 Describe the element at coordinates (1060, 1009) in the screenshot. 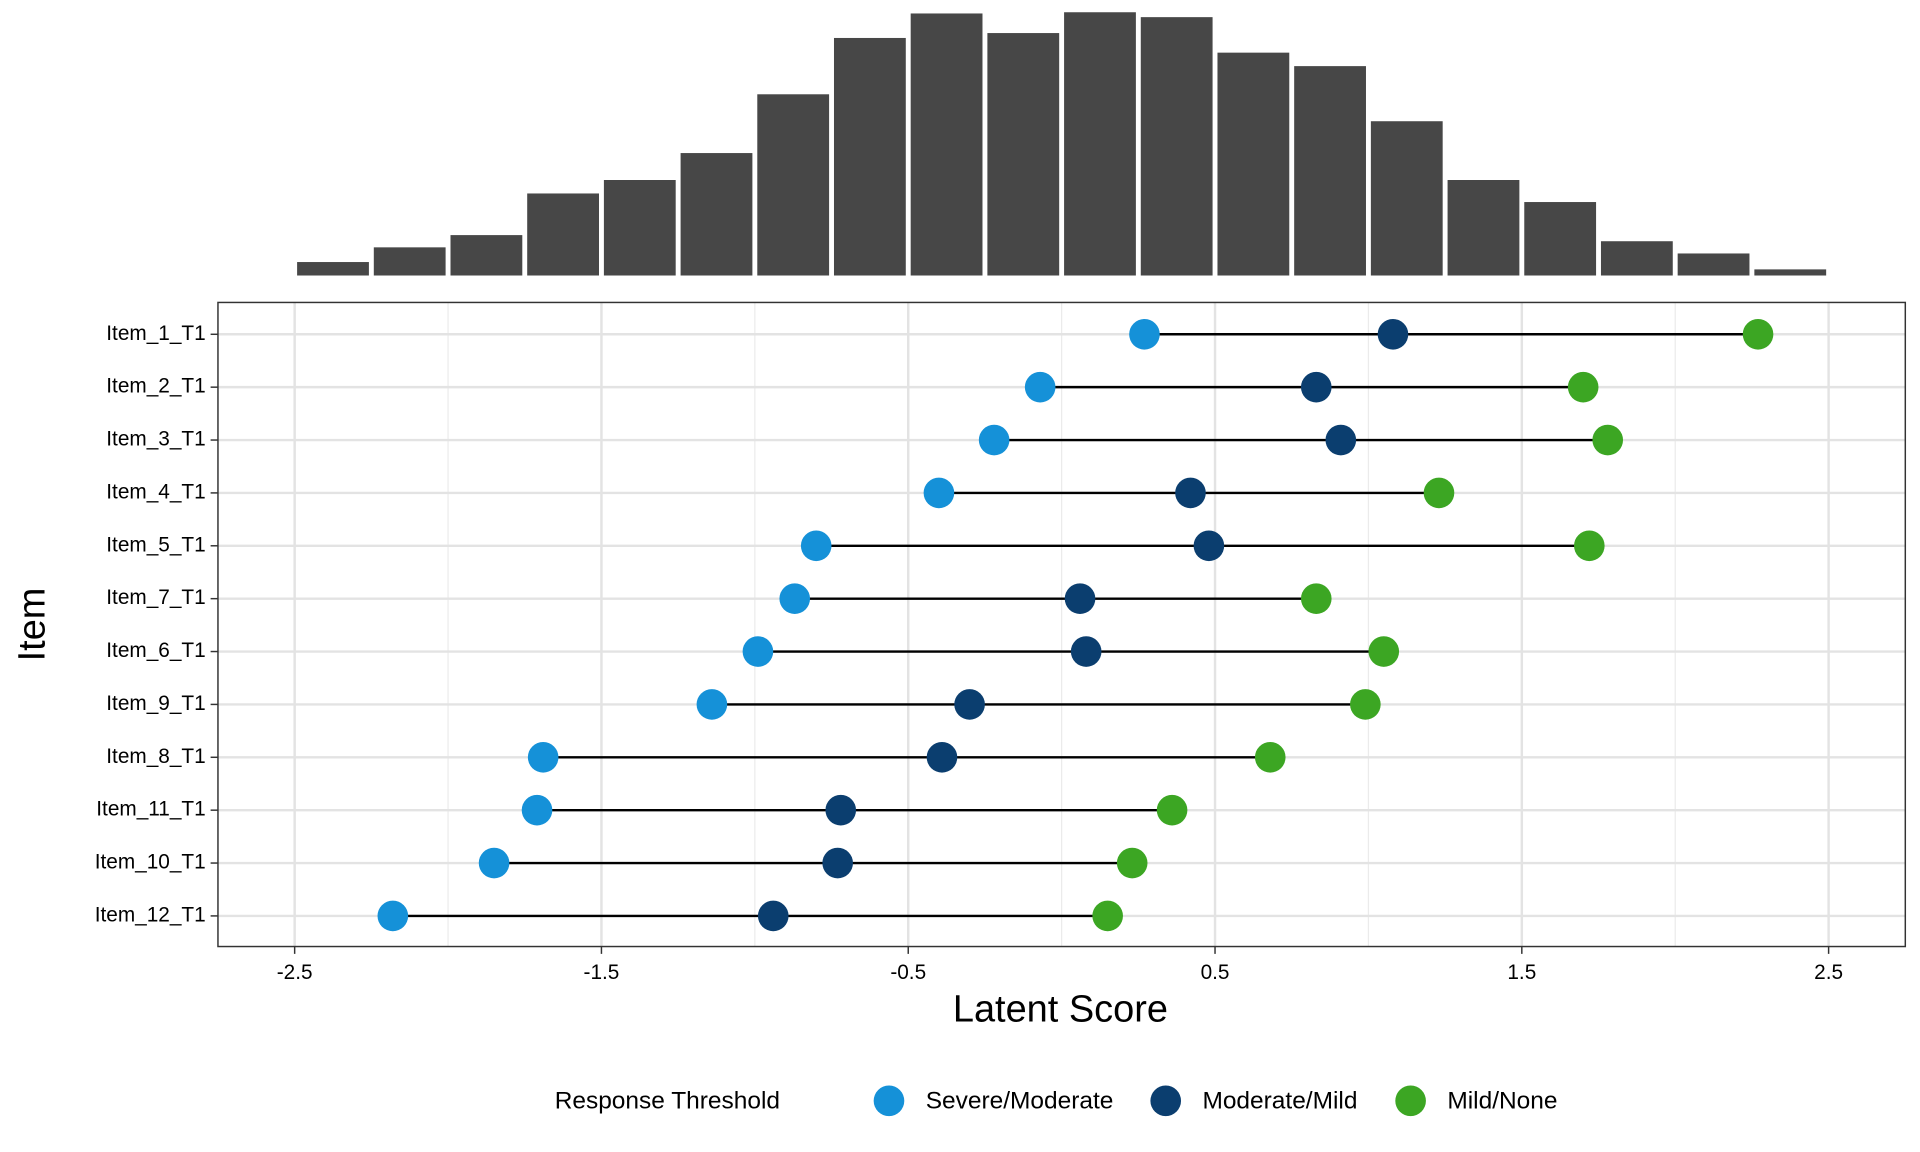

I see `x-axis-title: Latent Score` at that location.